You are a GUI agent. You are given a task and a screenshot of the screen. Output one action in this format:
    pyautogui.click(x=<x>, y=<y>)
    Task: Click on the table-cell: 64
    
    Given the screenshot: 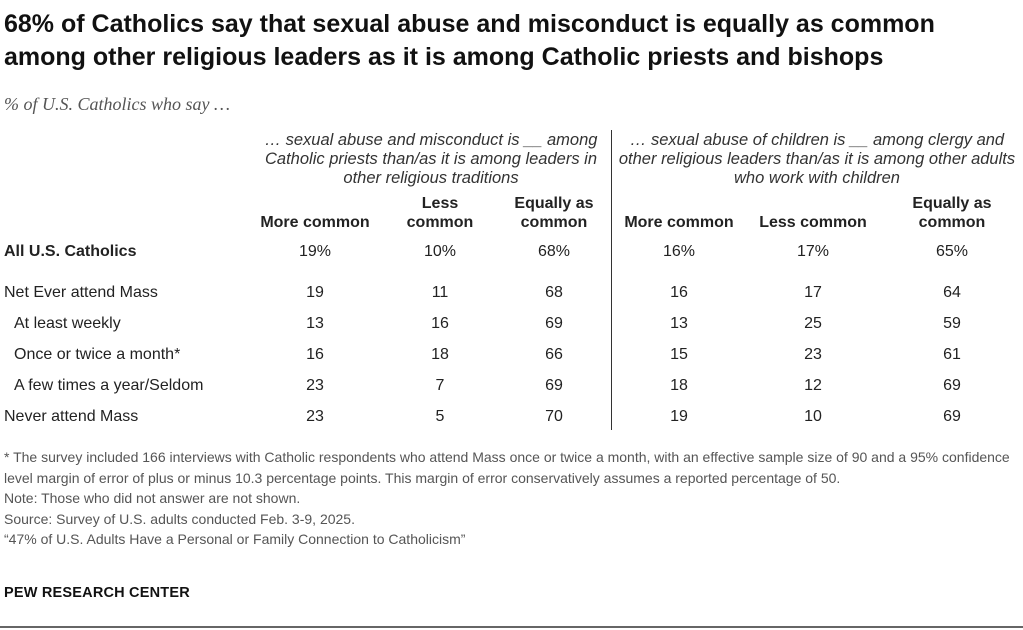 What is the action you would take?
    pyautogui.click(x=952, y=292)
    